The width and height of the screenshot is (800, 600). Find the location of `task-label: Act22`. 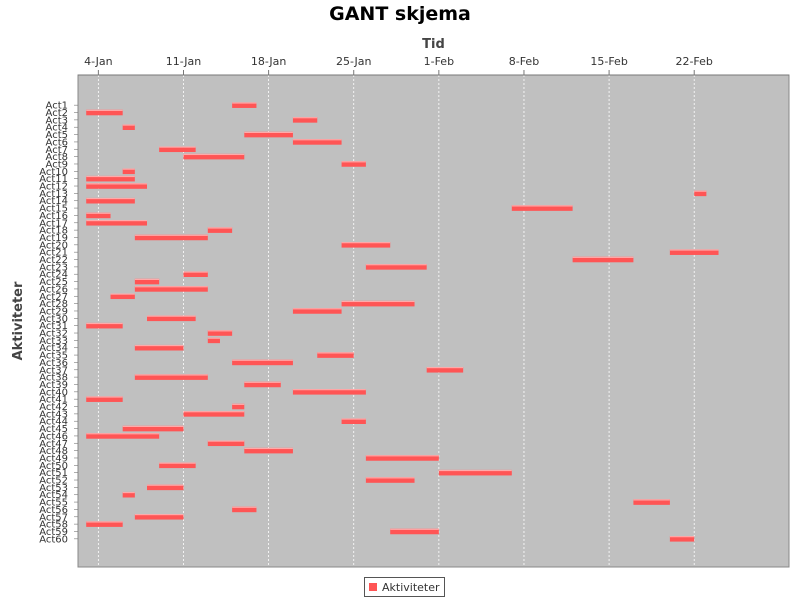

task-label: Act22 is located at coordinates (53, 260).